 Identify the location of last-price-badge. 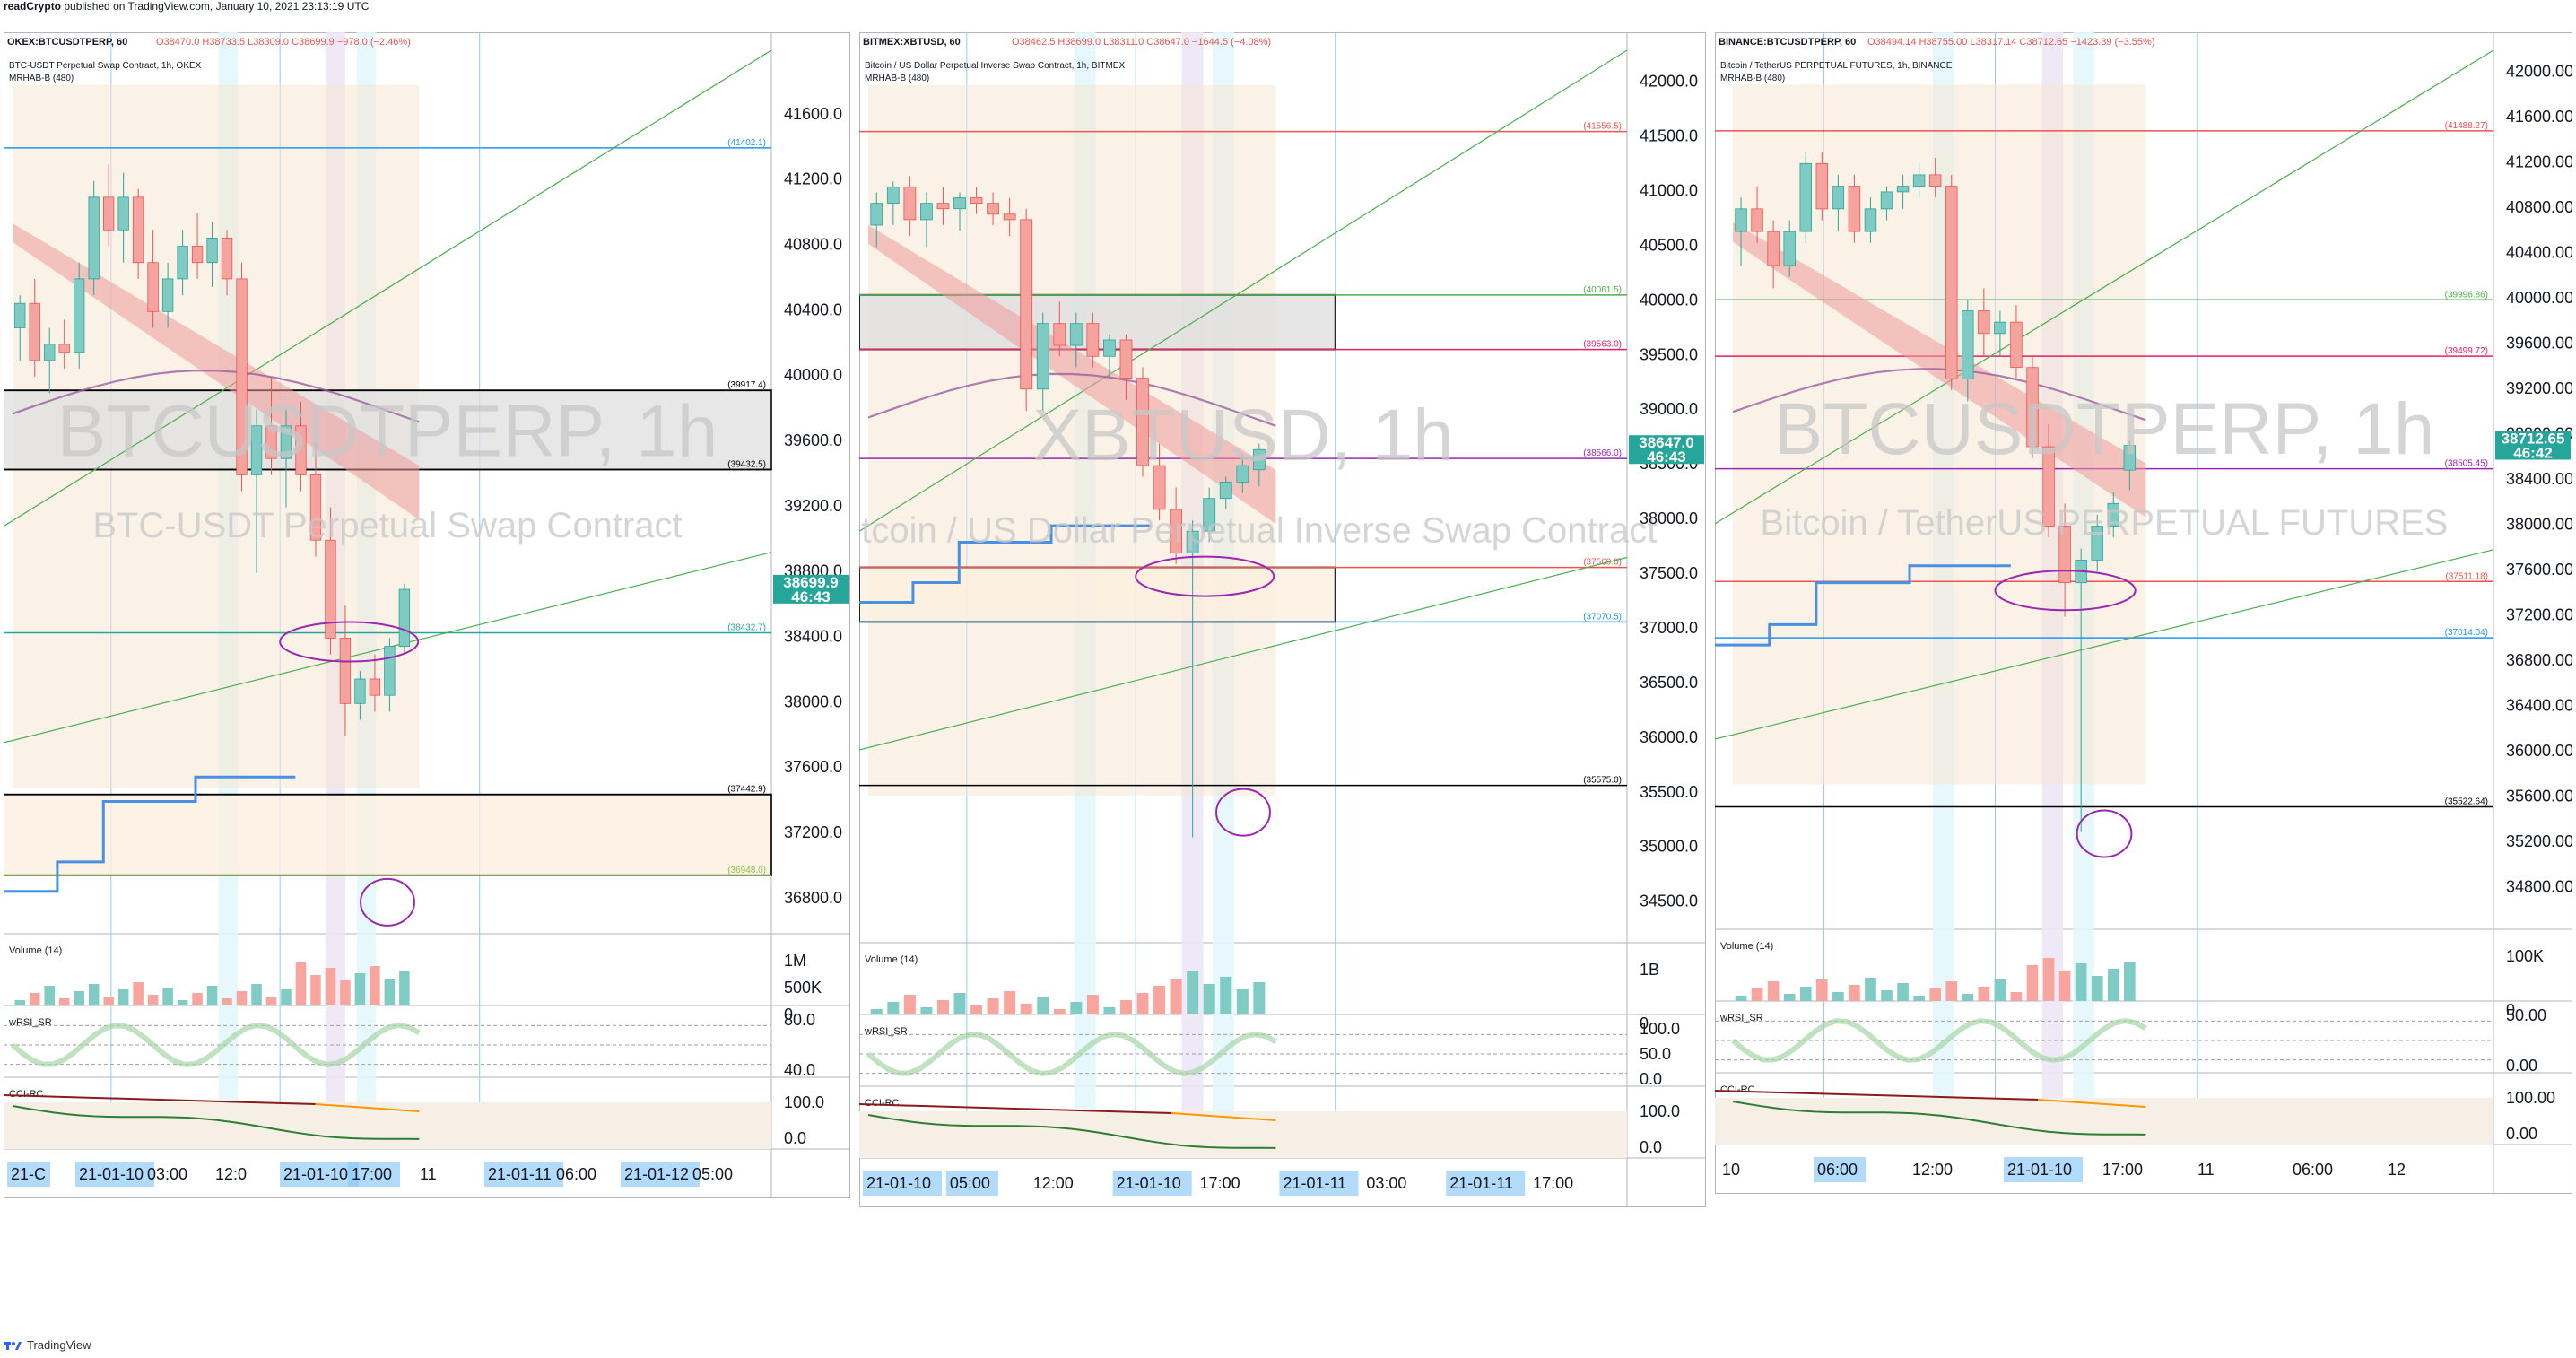
(811, 589).